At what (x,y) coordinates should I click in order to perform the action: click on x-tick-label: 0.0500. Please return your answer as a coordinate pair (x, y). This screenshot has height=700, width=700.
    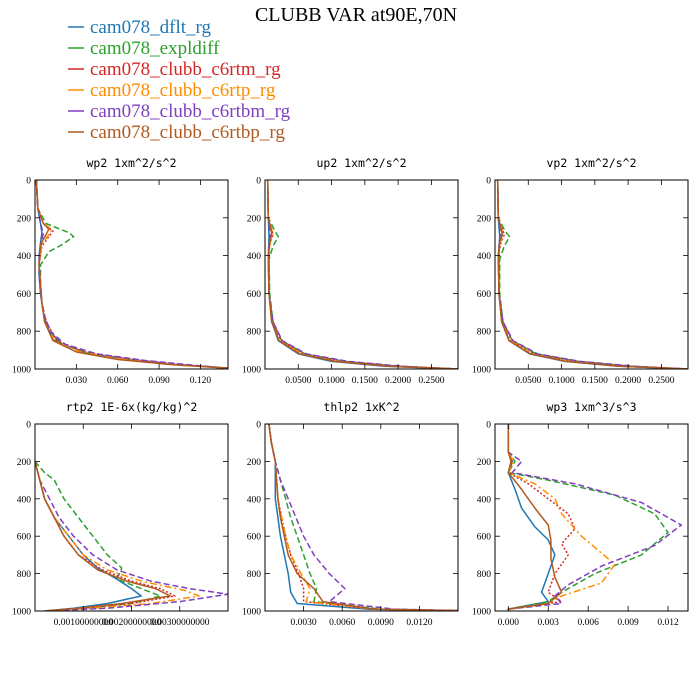
    Looking at the image, I should click on (528, 381).